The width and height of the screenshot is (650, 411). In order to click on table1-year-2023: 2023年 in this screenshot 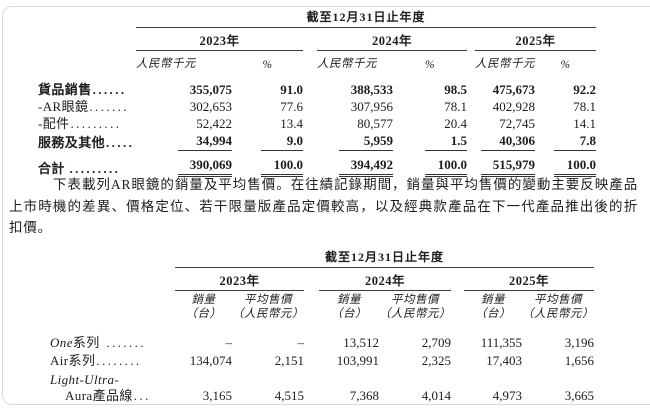, I will do `click(219, 39)`.